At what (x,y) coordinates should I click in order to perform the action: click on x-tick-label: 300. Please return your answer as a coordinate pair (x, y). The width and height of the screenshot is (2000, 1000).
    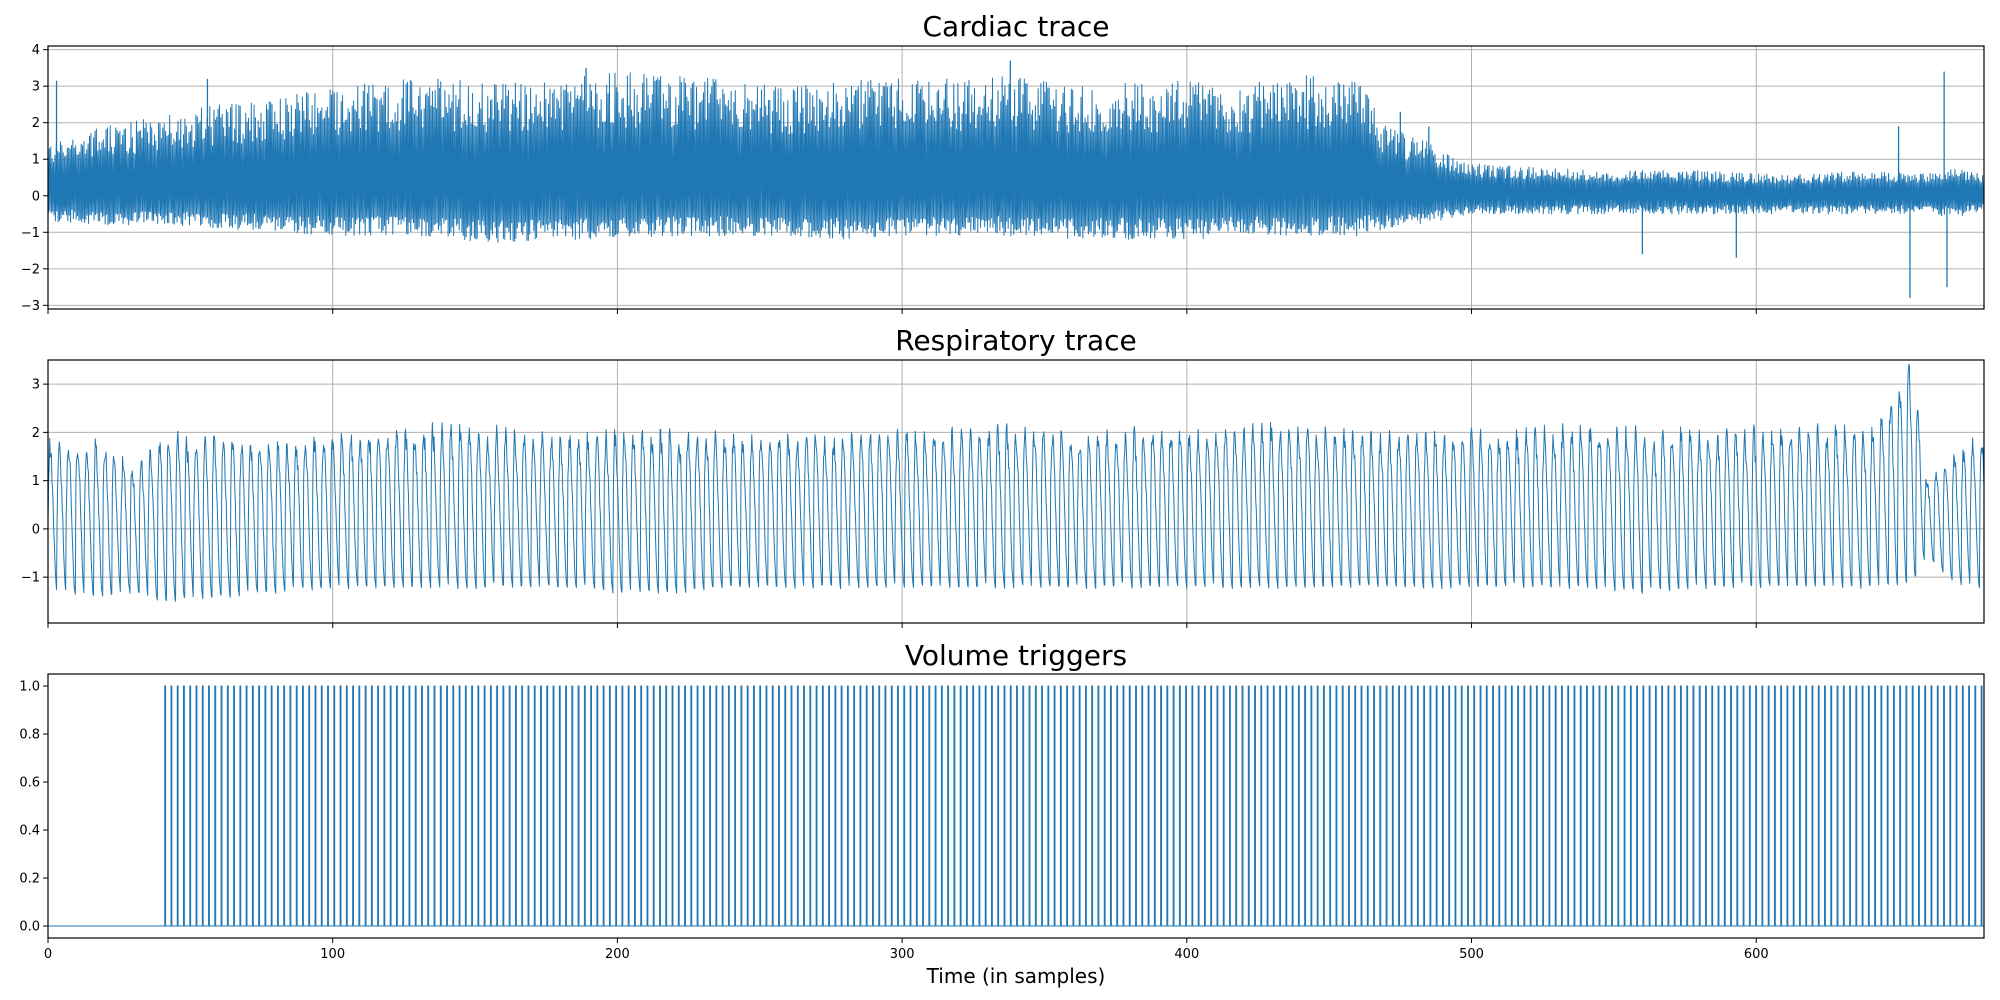
    Looking at the image, I should click on (902, 954).